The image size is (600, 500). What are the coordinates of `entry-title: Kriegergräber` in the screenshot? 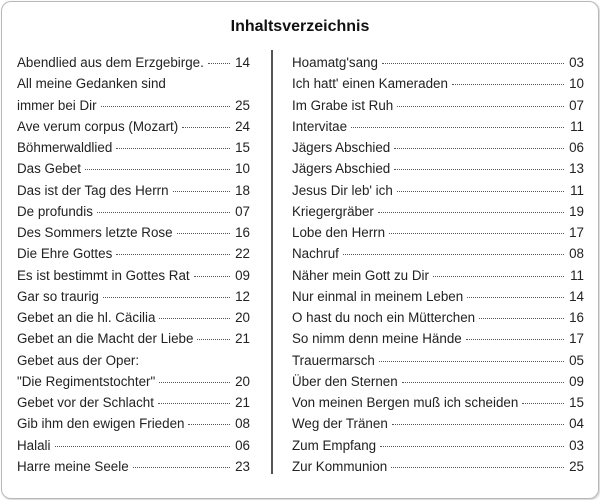 It's located at (333, 211).